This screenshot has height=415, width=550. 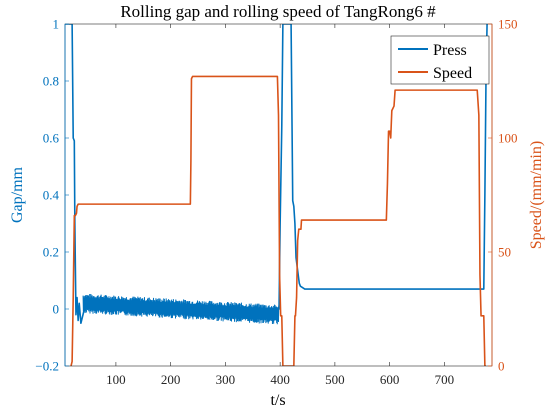 I want to click on y-left-tick-label: 0, so click(x=56, y=309).